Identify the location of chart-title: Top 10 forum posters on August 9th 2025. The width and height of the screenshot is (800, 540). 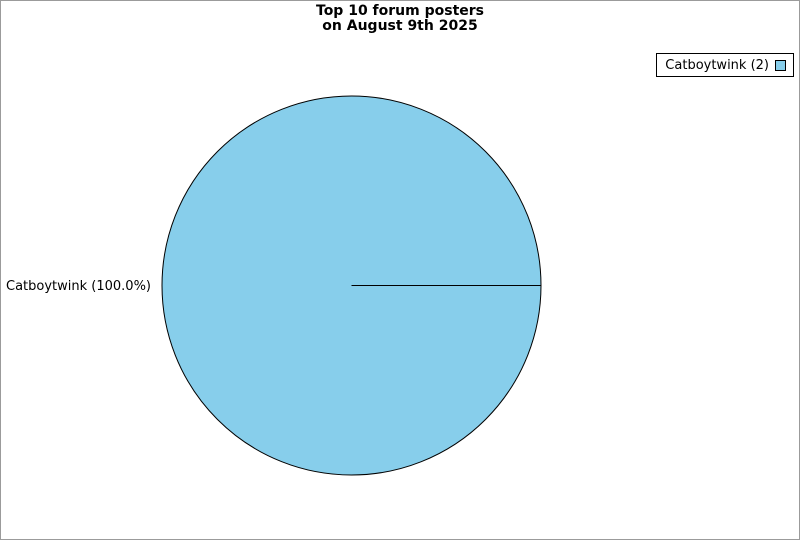
(400, 19).